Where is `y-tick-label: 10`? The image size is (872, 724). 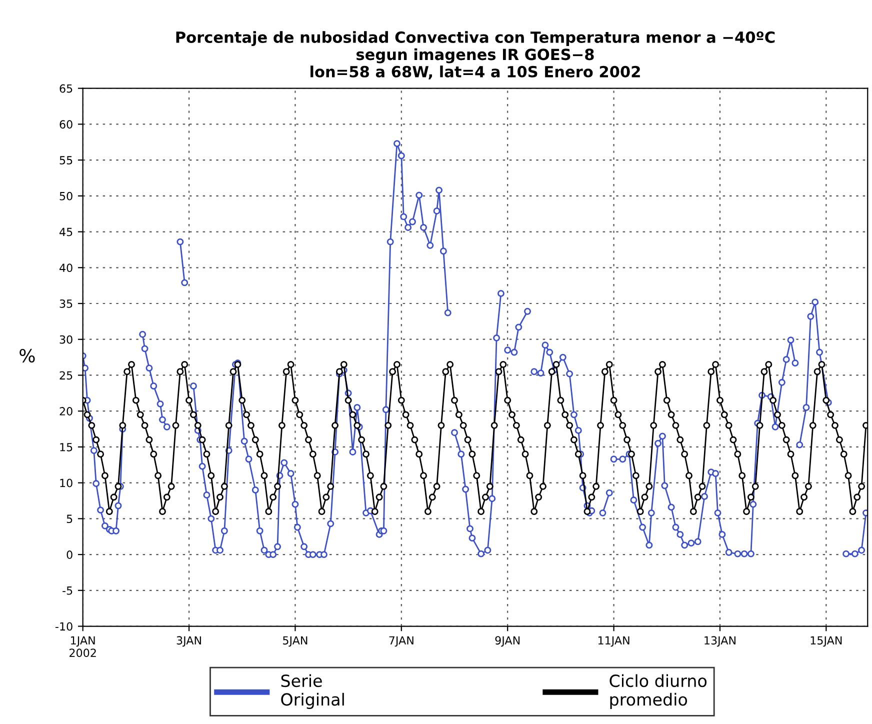 y-tick-label: 10 is located at coordinates (66, 483).